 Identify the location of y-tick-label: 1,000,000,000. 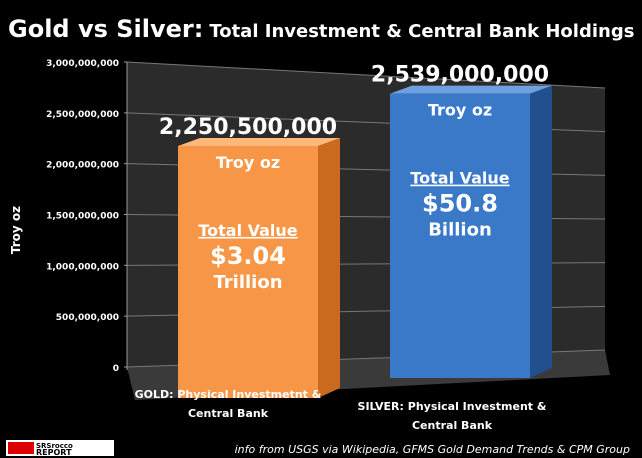
(82, 267).